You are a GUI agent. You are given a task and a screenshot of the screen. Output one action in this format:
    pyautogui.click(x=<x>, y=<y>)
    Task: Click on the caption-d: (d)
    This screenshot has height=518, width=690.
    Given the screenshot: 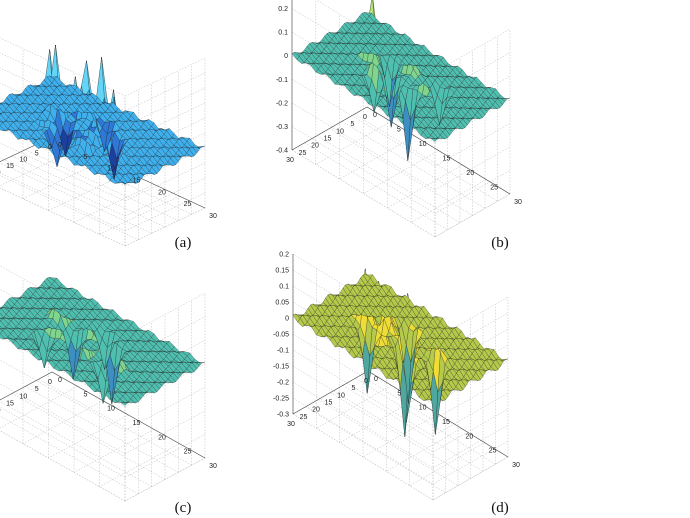 What is the action you would take?
    pyautogui.click(x=500, y=508)
    